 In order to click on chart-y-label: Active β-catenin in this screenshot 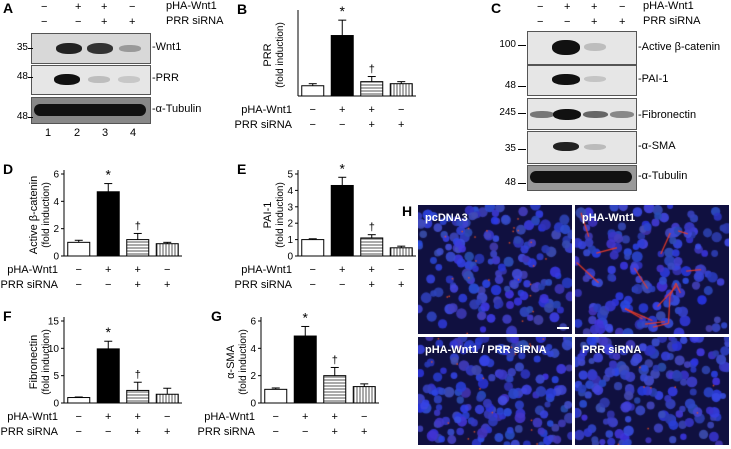, I will do `click(34, 215)`.